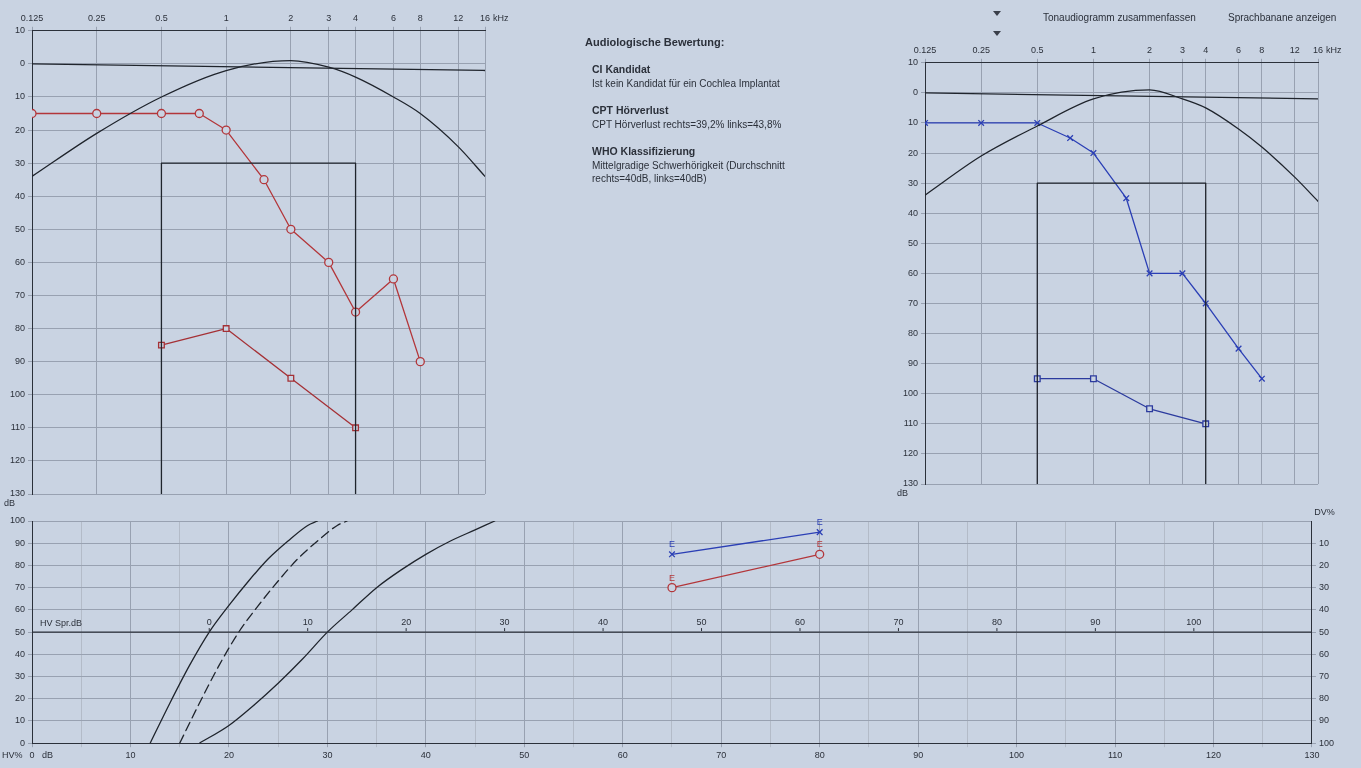 The width and height of the screenshot is (1361, 768). What do you see at coordinates (1326, 742) in the screenshot?
I see `y2-tick-label: 100` at bounding box center [1326, 742].